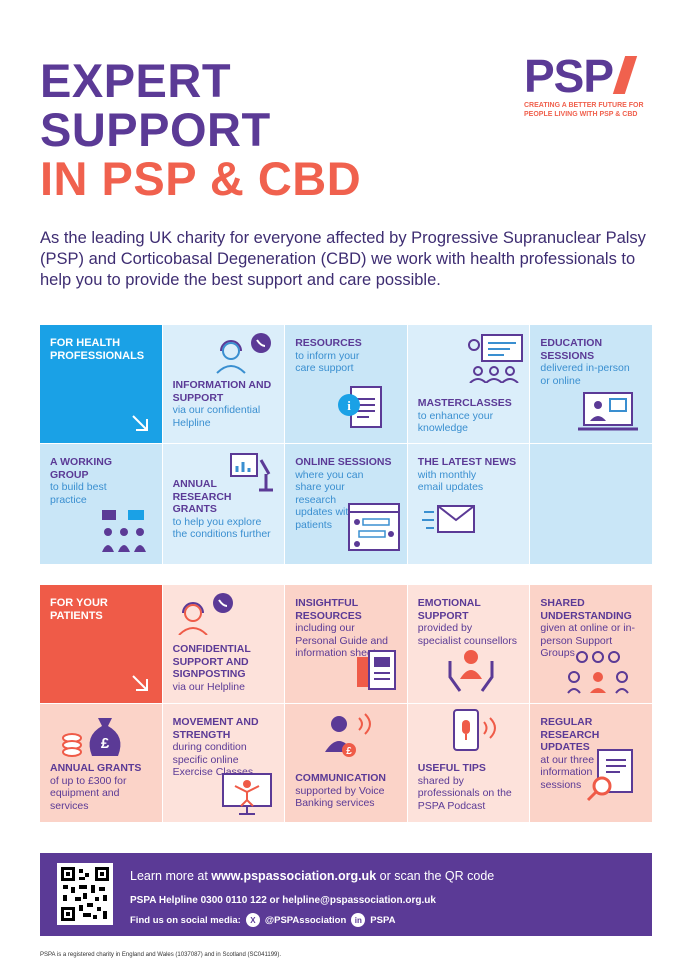 Image resolution: width=691 pixels, height=978 pixels. What do you see at coordinates (327, 362) in the screenshot?
I see `resources-desc: to inform your care support` at bounding box center [327, 362].